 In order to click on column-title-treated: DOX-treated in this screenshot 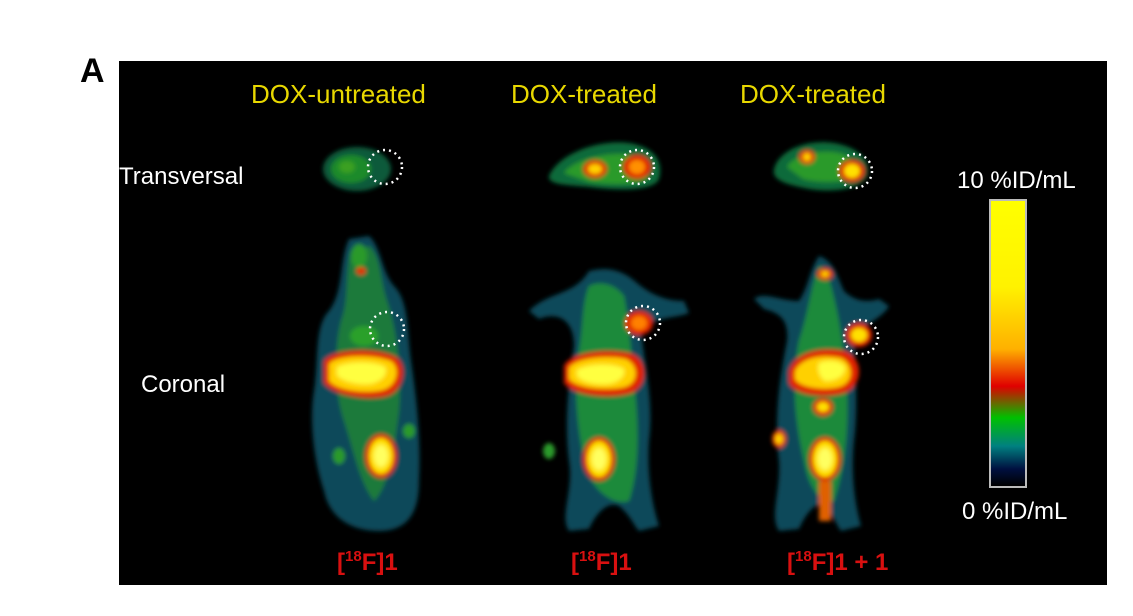, I will do `click(584, 94)`.